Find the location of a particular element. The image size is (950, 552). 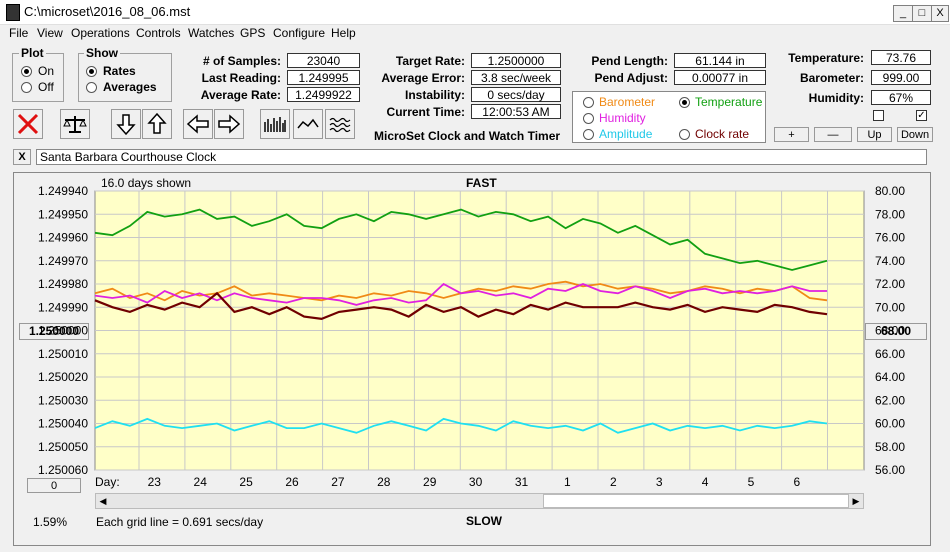

right-tick-label: 62.00 is located at coordinates (890, 400).